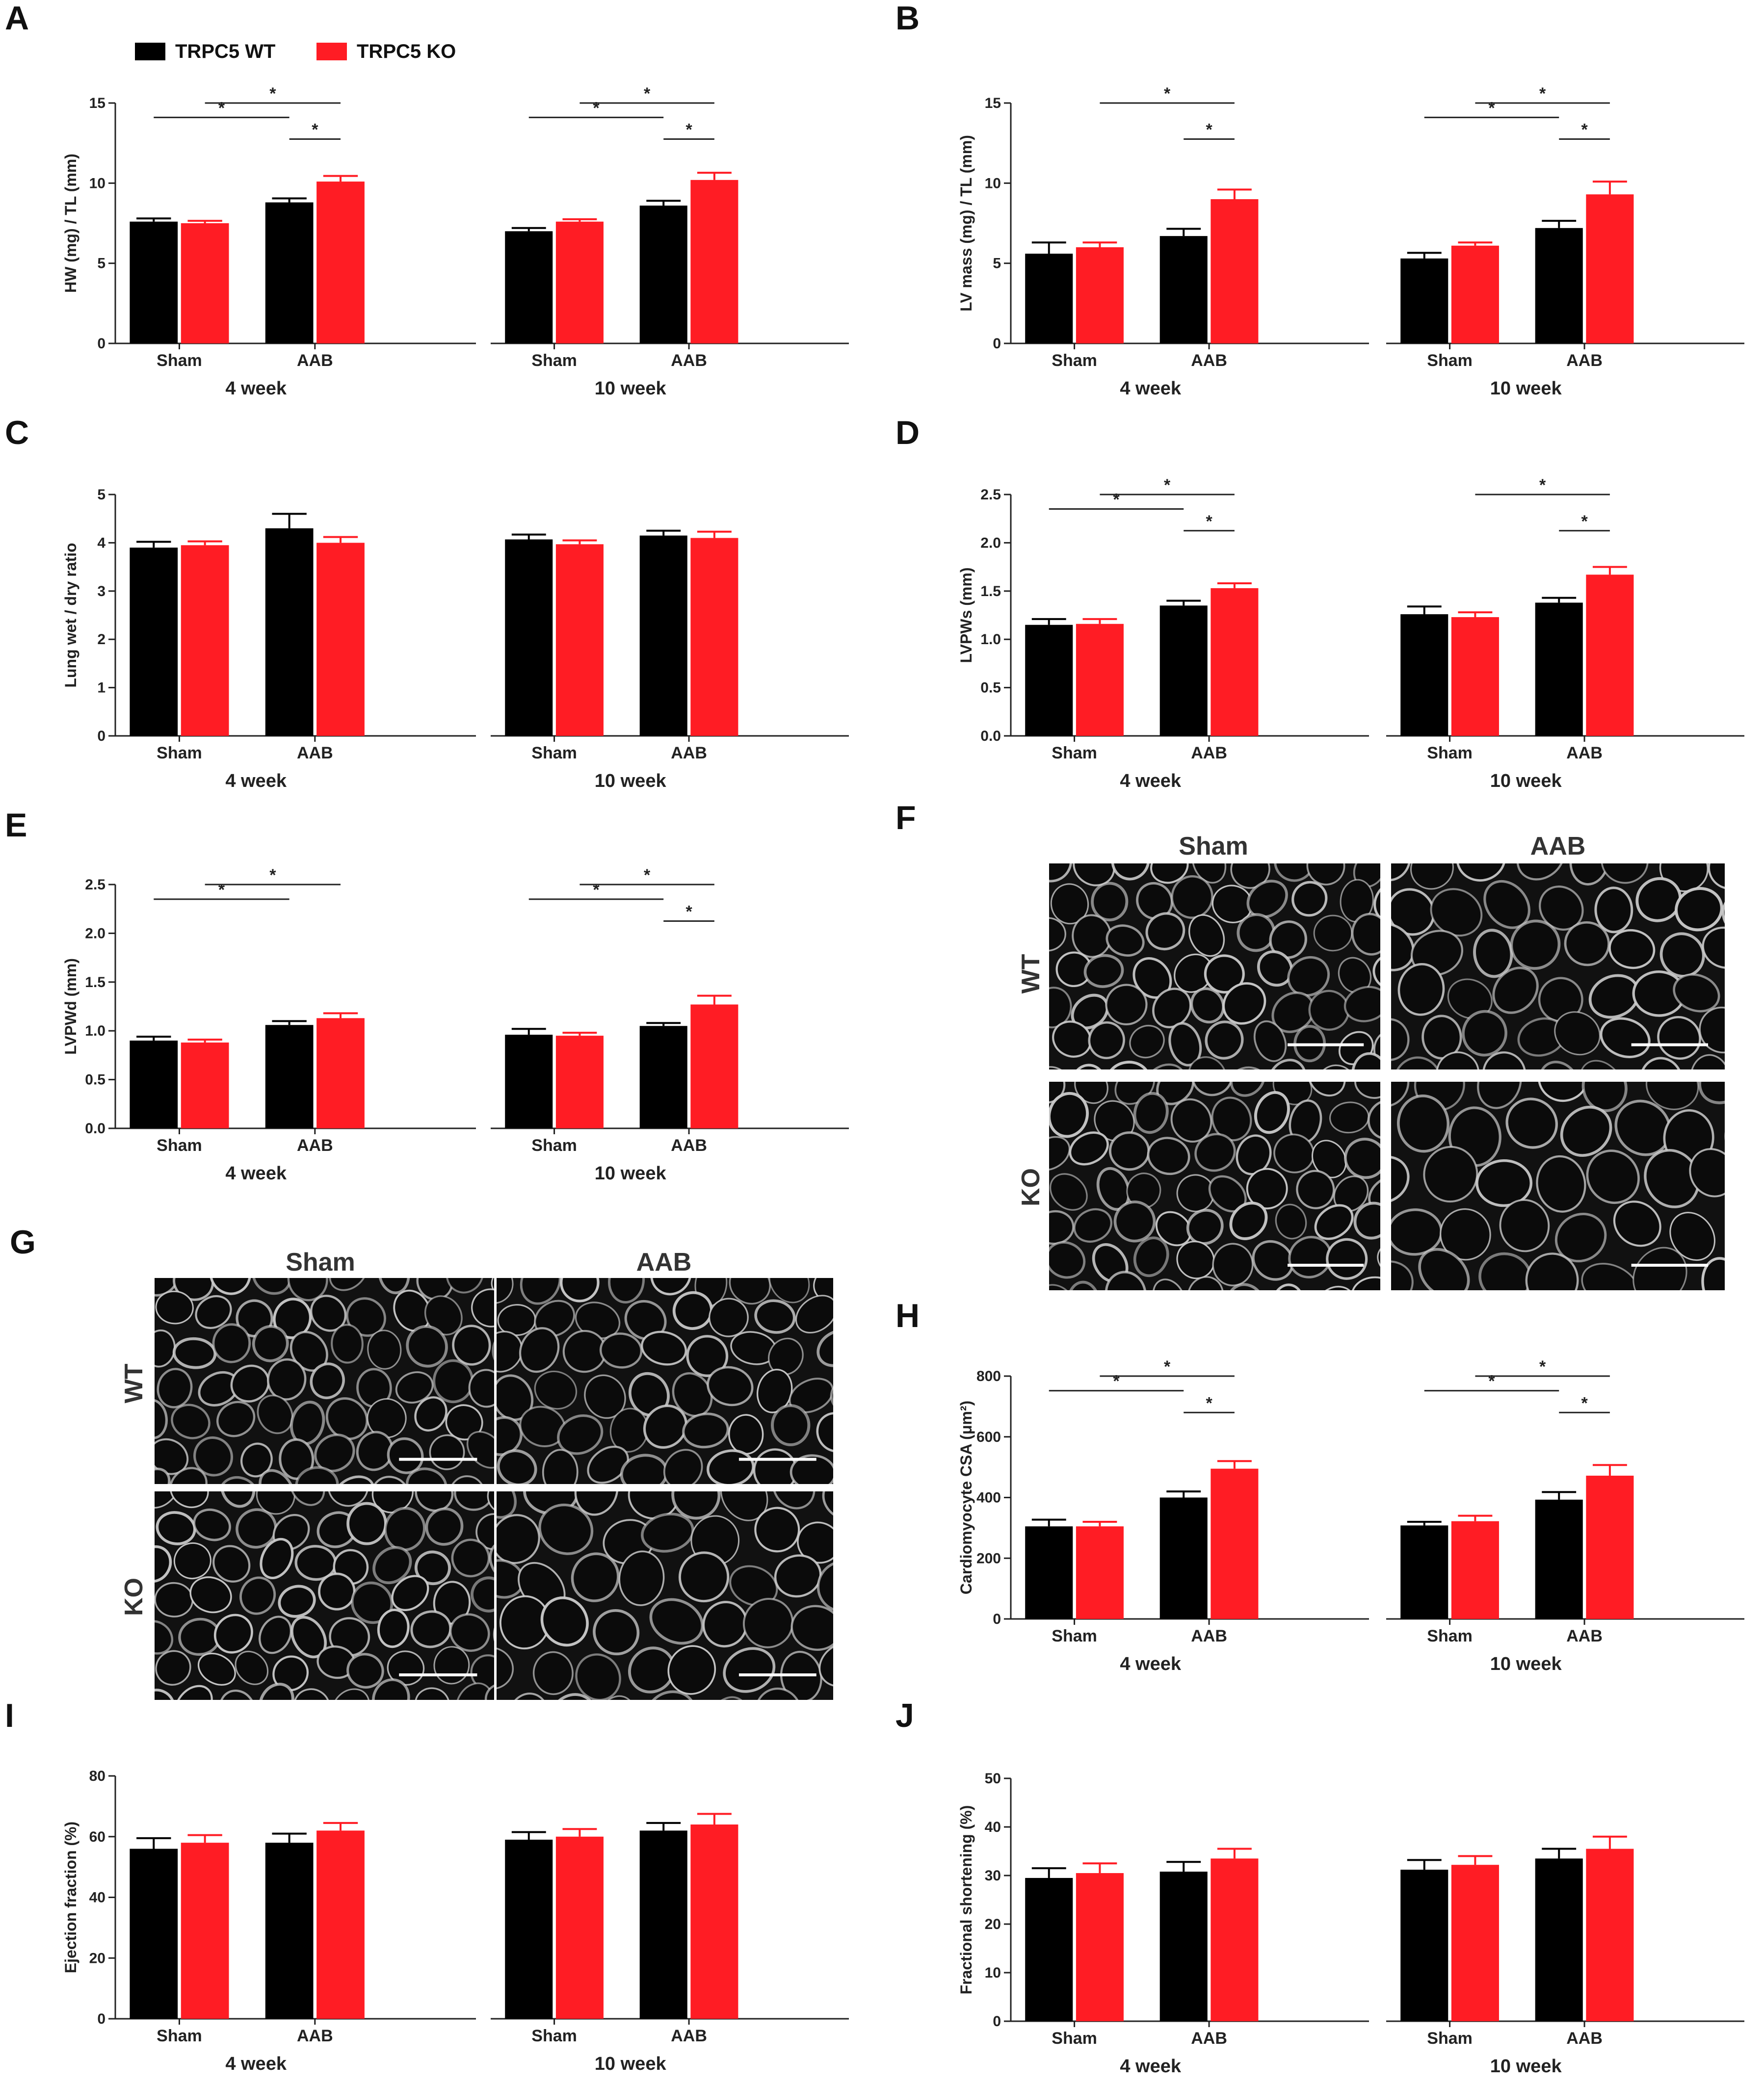 The image size is (1764, 2085). Describe the element at coordinates (9, 1716) in the screenshot. I see `panel-letter-I: I` at that location.